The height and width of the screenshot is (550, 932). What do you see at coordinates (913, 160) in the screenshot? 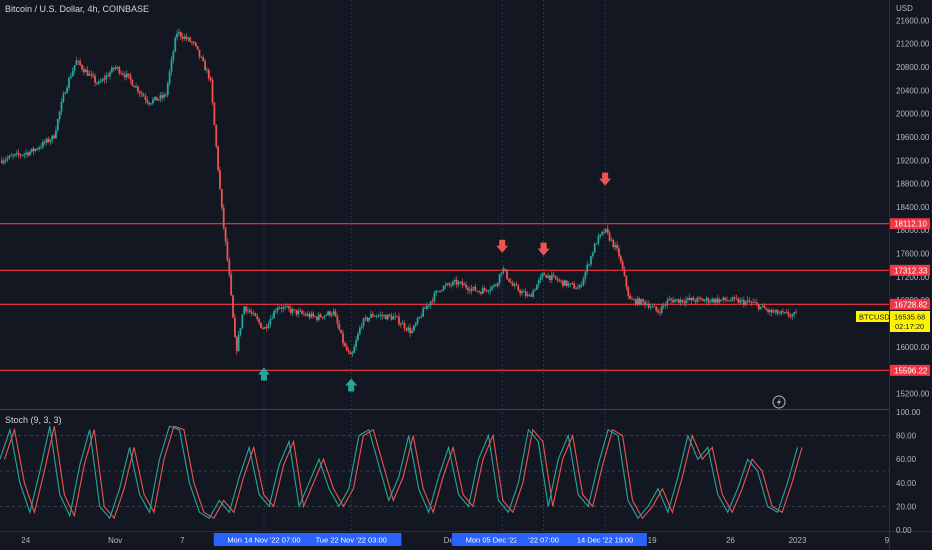
I see `price-tick-10: 19200.00` at bounding box center [913, 160].